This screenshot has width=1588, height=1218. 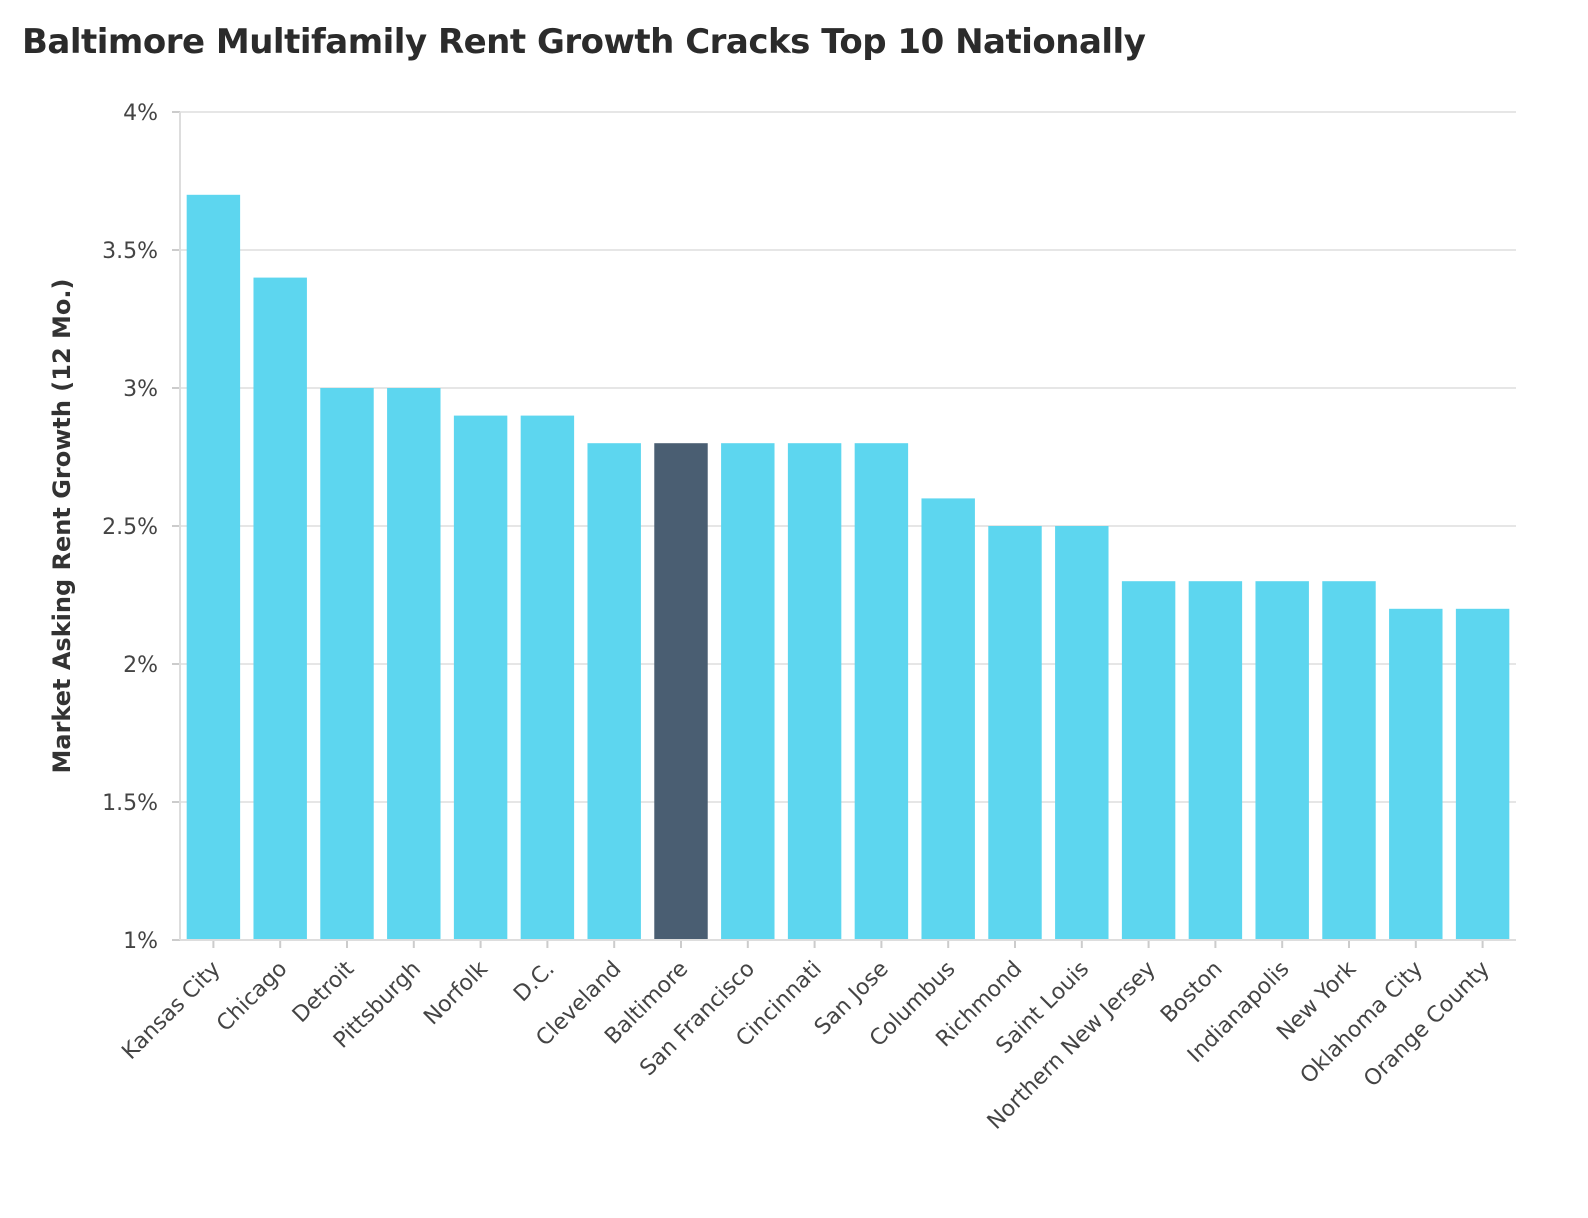 What do you see at coordinates (1416, 774) in the screenshot?
I see `bar-oklahoma-city` at bounding box center [1416, 774].